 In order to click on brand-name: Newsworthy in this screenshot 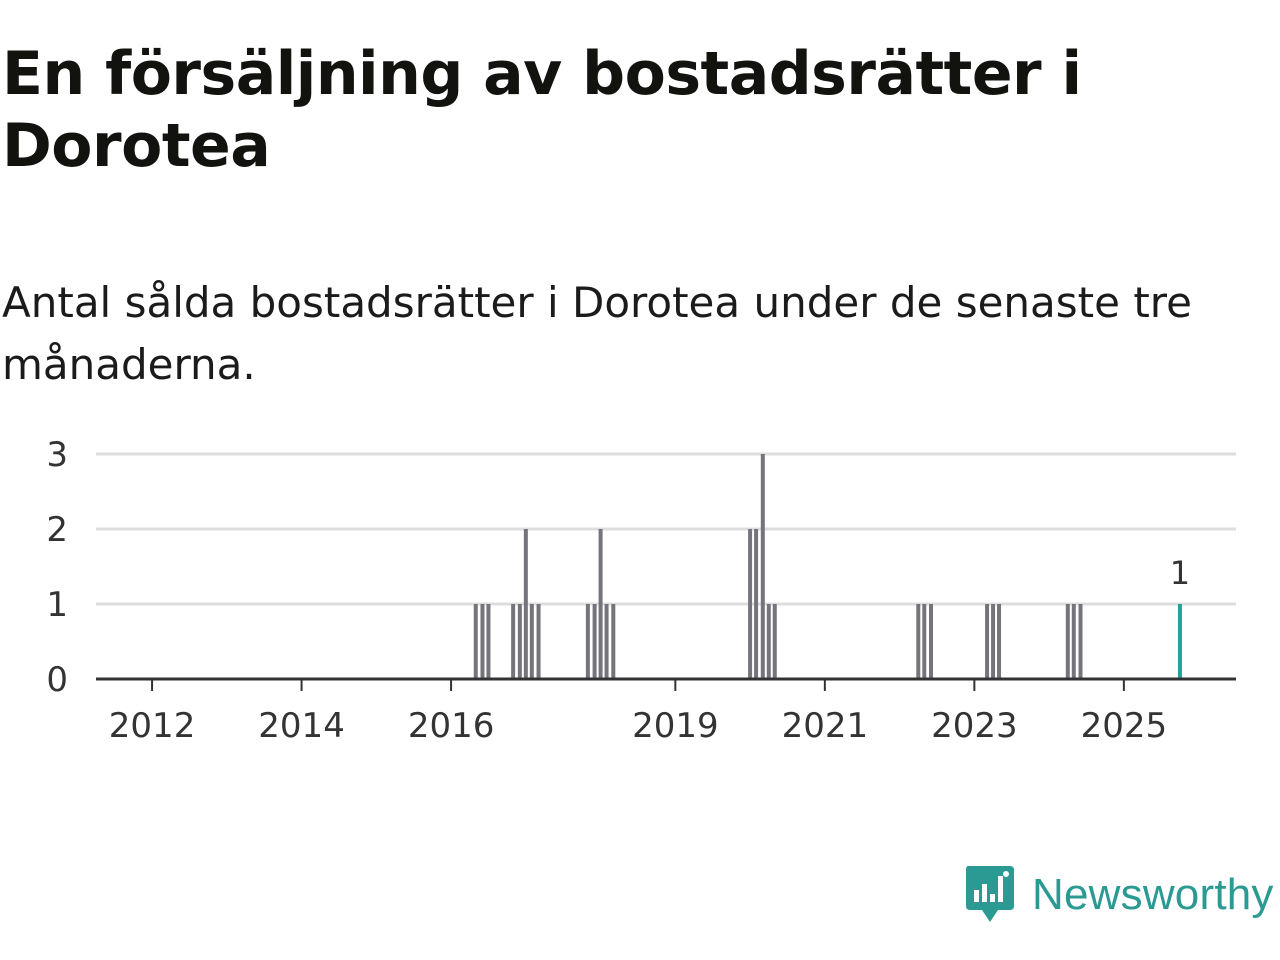, I will do `click(1153, 894)`.